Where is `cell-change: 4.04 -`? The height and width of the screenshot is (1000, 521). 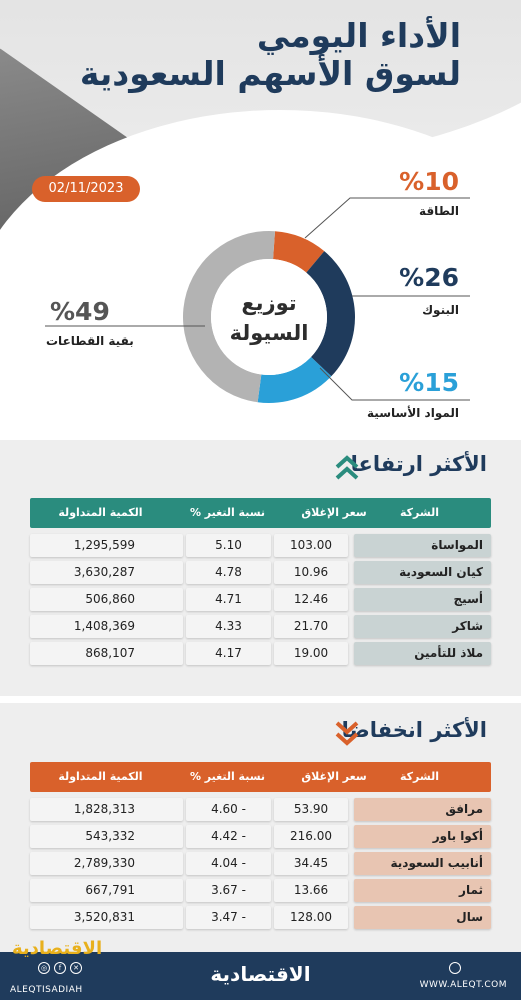
cell-change: 4.04 - is located at coordinates (228, 863).